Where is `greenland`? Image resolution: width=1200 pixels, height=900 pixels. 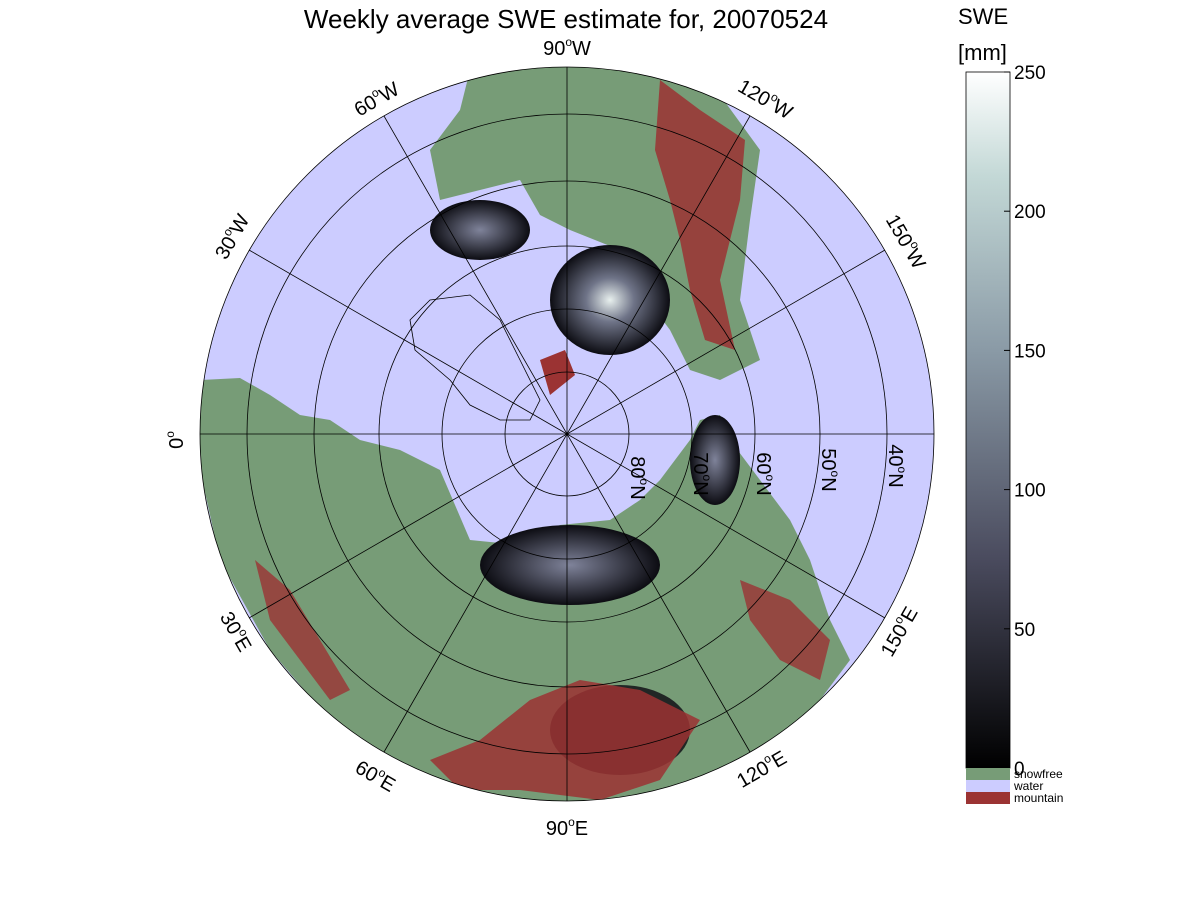
greenland is located at coordinates (475, 357).